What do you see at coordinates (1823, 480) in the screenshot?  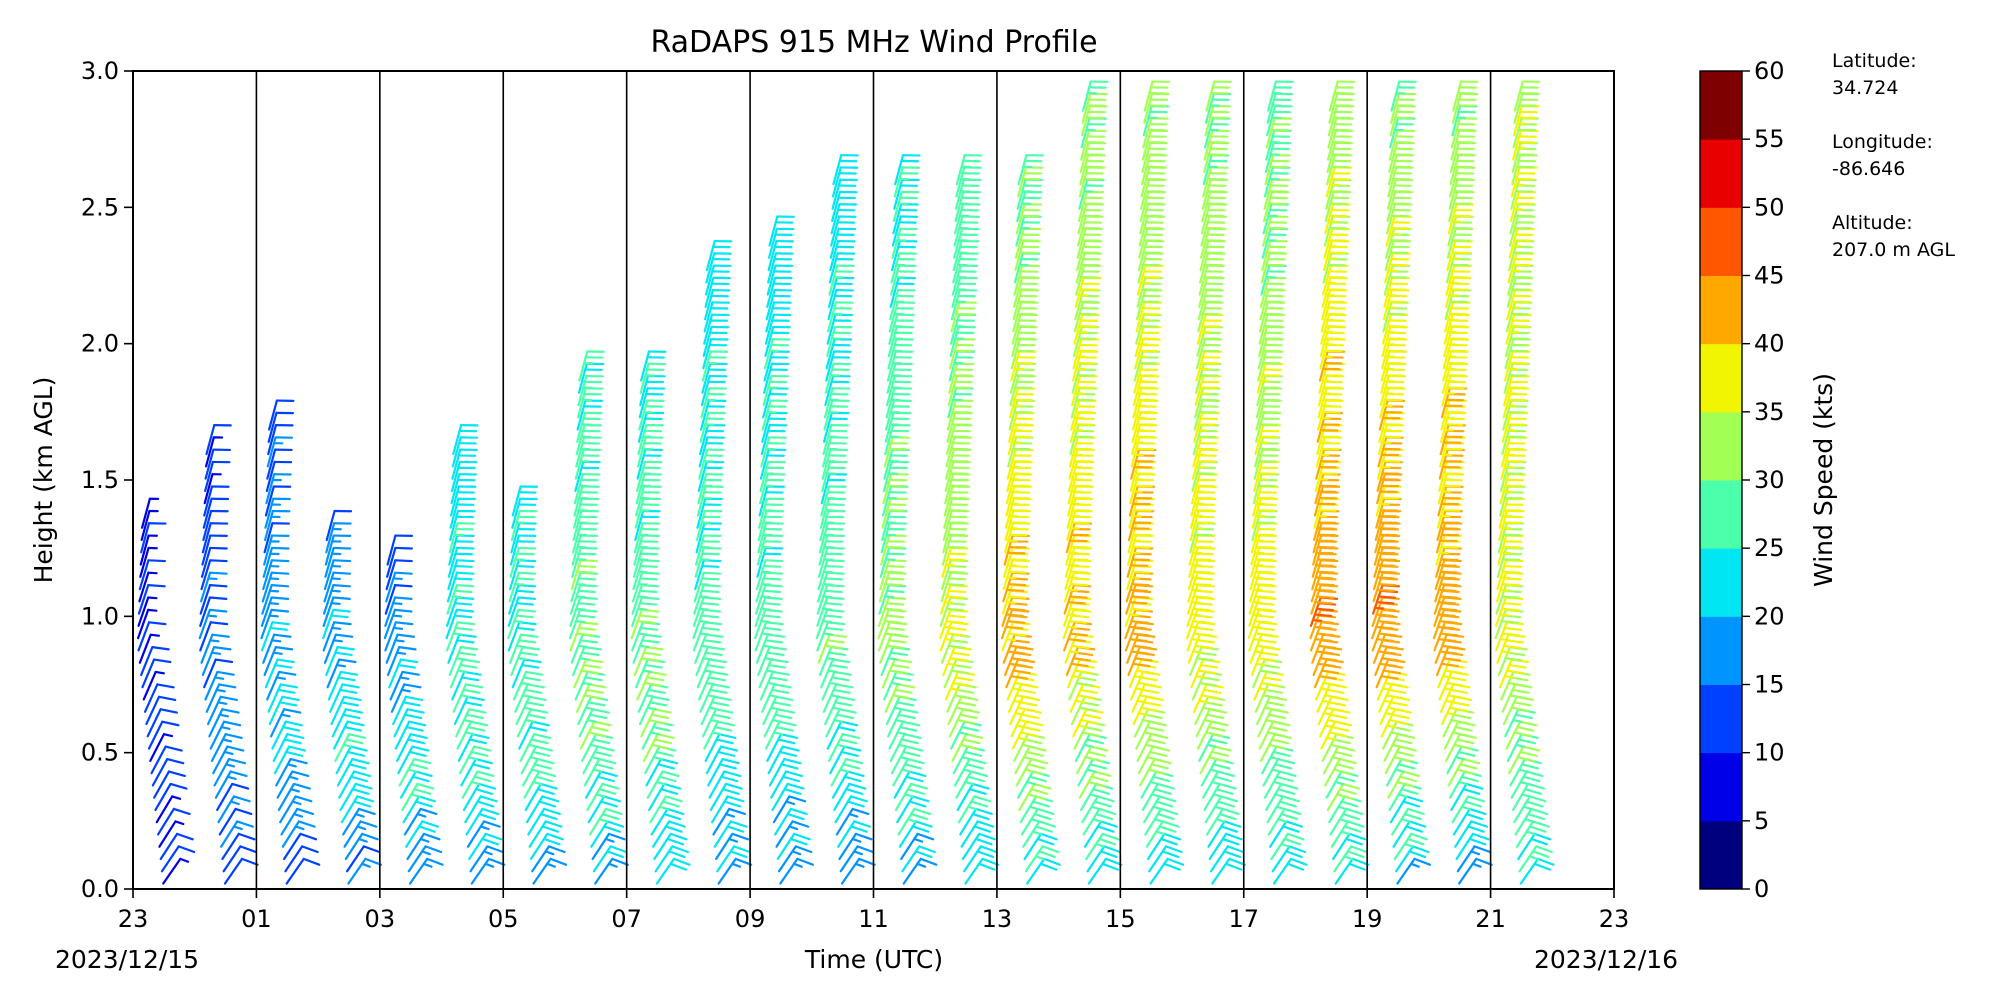 I see `colorbar-label: Wind Speed (kts)` at bounding box center [1823, 480].